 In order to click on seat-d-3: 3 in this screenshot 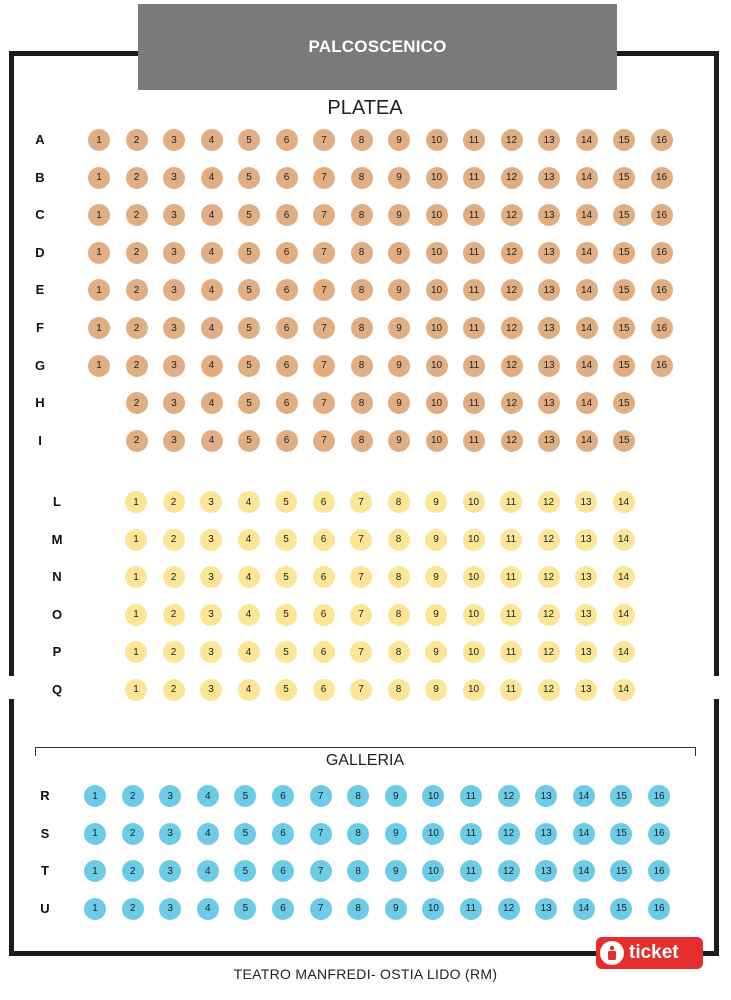, I will do `click(174, 252)`.